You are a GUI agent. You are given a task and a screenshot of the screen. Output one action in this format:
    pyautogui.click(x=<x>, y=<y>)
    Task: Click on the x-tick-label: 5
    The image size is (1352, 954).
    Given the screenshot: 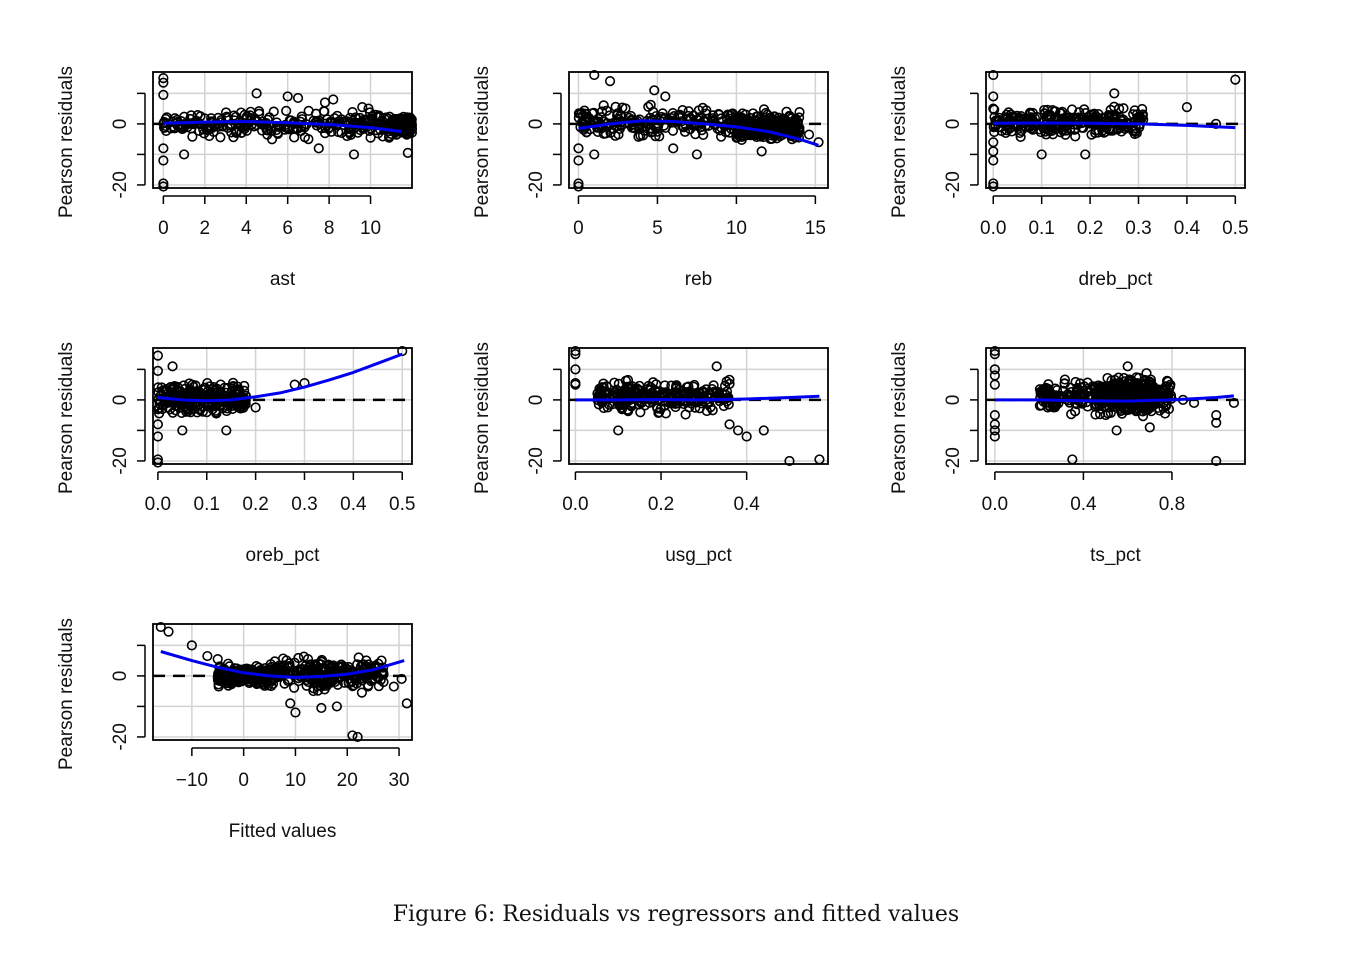 What is the action you would take?
    pyautogui.click(x=657, y=228)
    